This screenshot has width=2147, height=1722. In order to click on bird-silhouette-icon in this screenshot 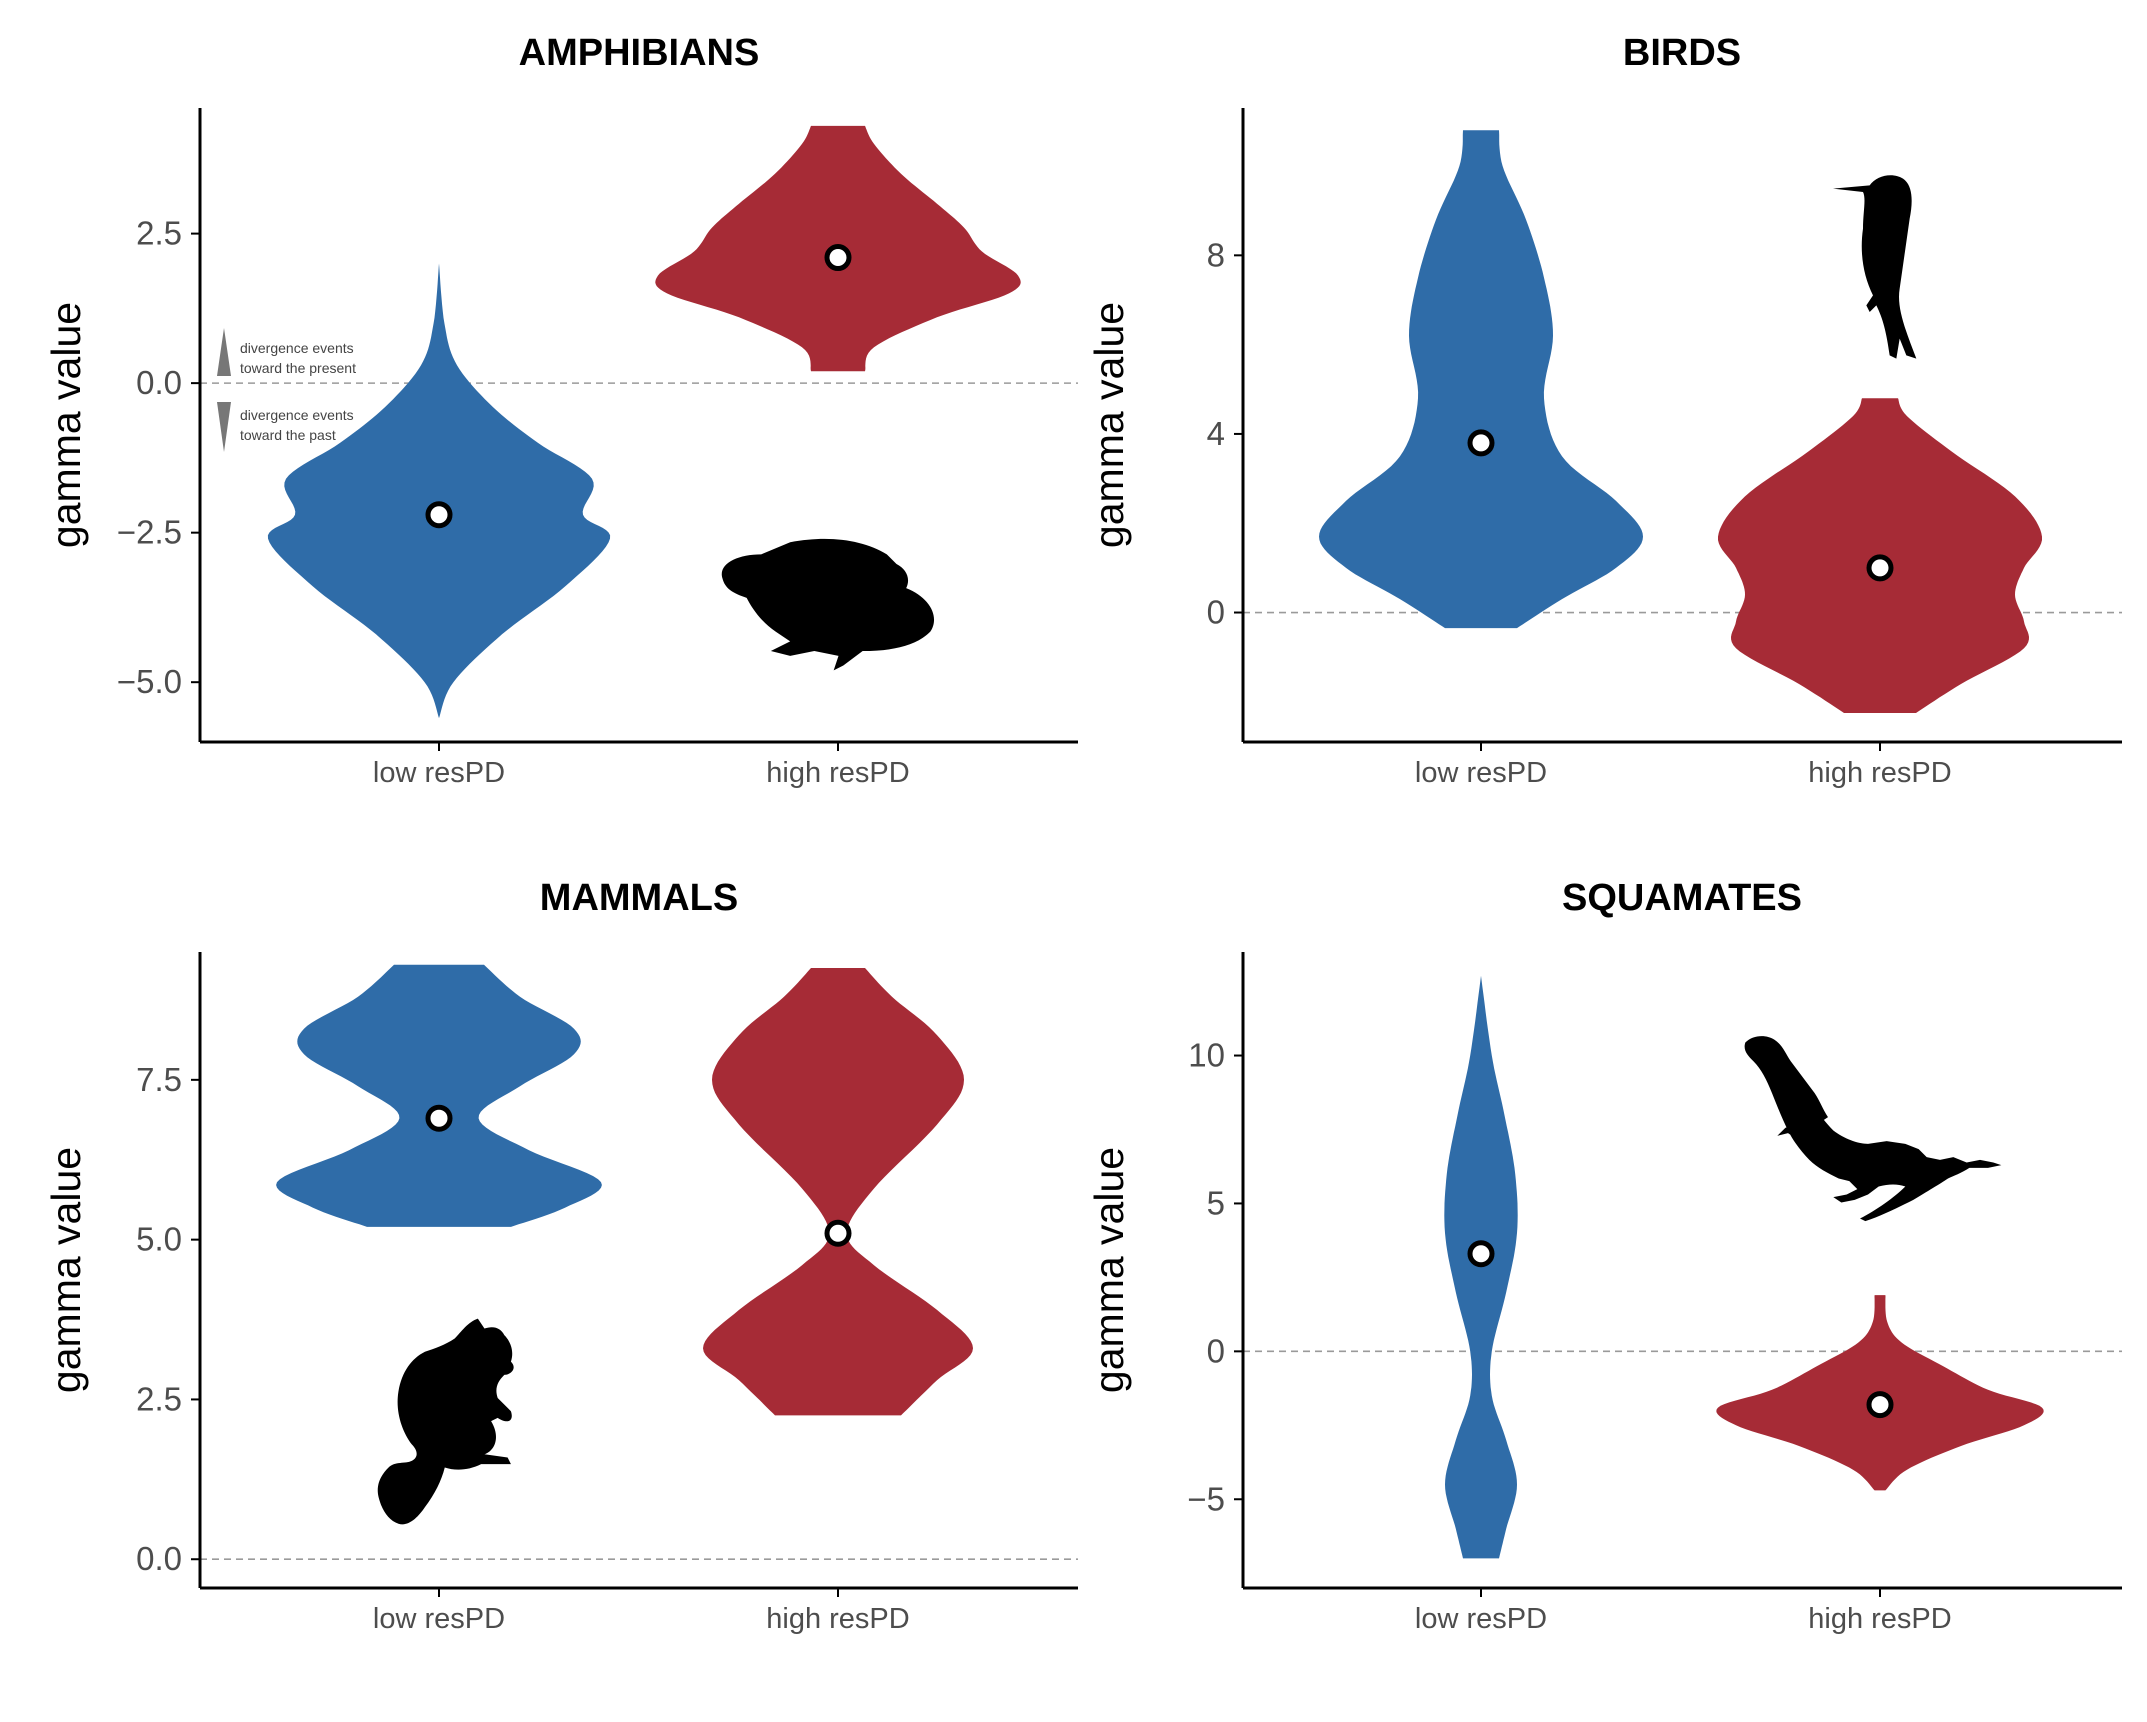, I will do `click(1875, 267)`.